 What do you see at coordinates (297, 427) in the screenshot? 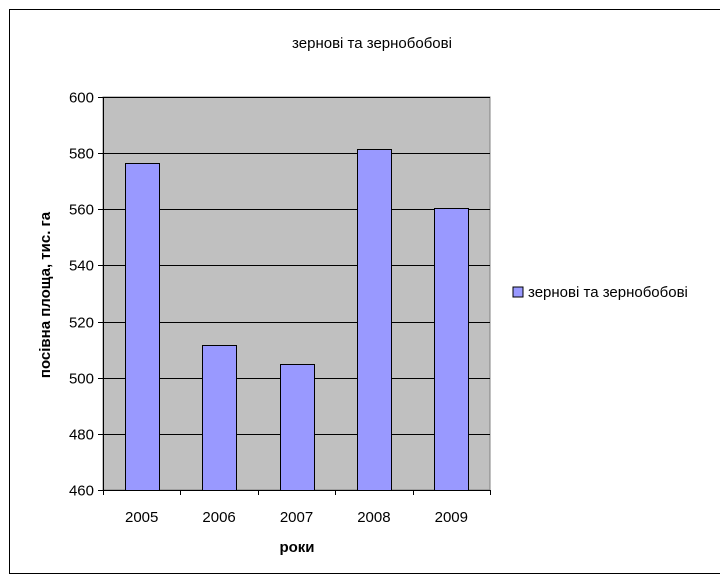
I see `bar-2007` at bounding box center [297, 427].